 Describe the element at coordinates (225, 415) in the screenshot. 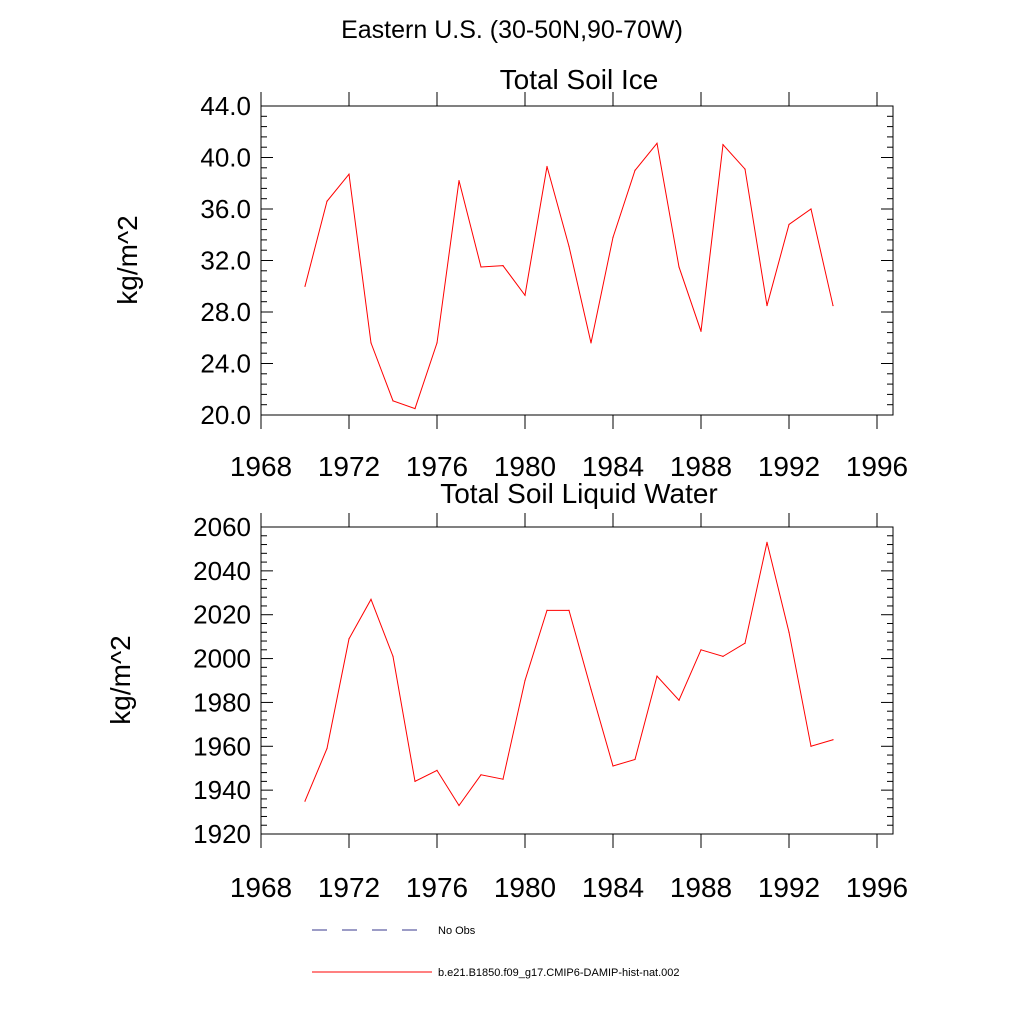

I see `y-tick-label: 20.0` at that location.